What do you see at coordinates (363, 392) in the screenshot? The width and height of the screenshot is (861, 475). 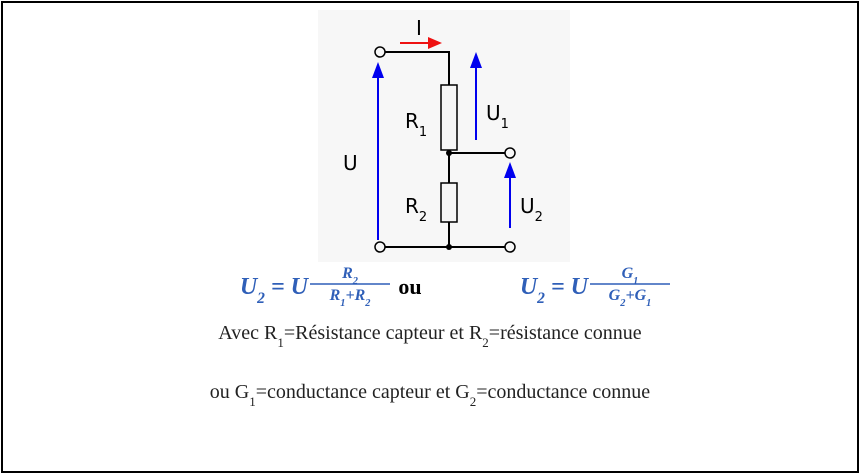 I see `text-part: =conductance capteur et G` at bounding box center [363, 392].